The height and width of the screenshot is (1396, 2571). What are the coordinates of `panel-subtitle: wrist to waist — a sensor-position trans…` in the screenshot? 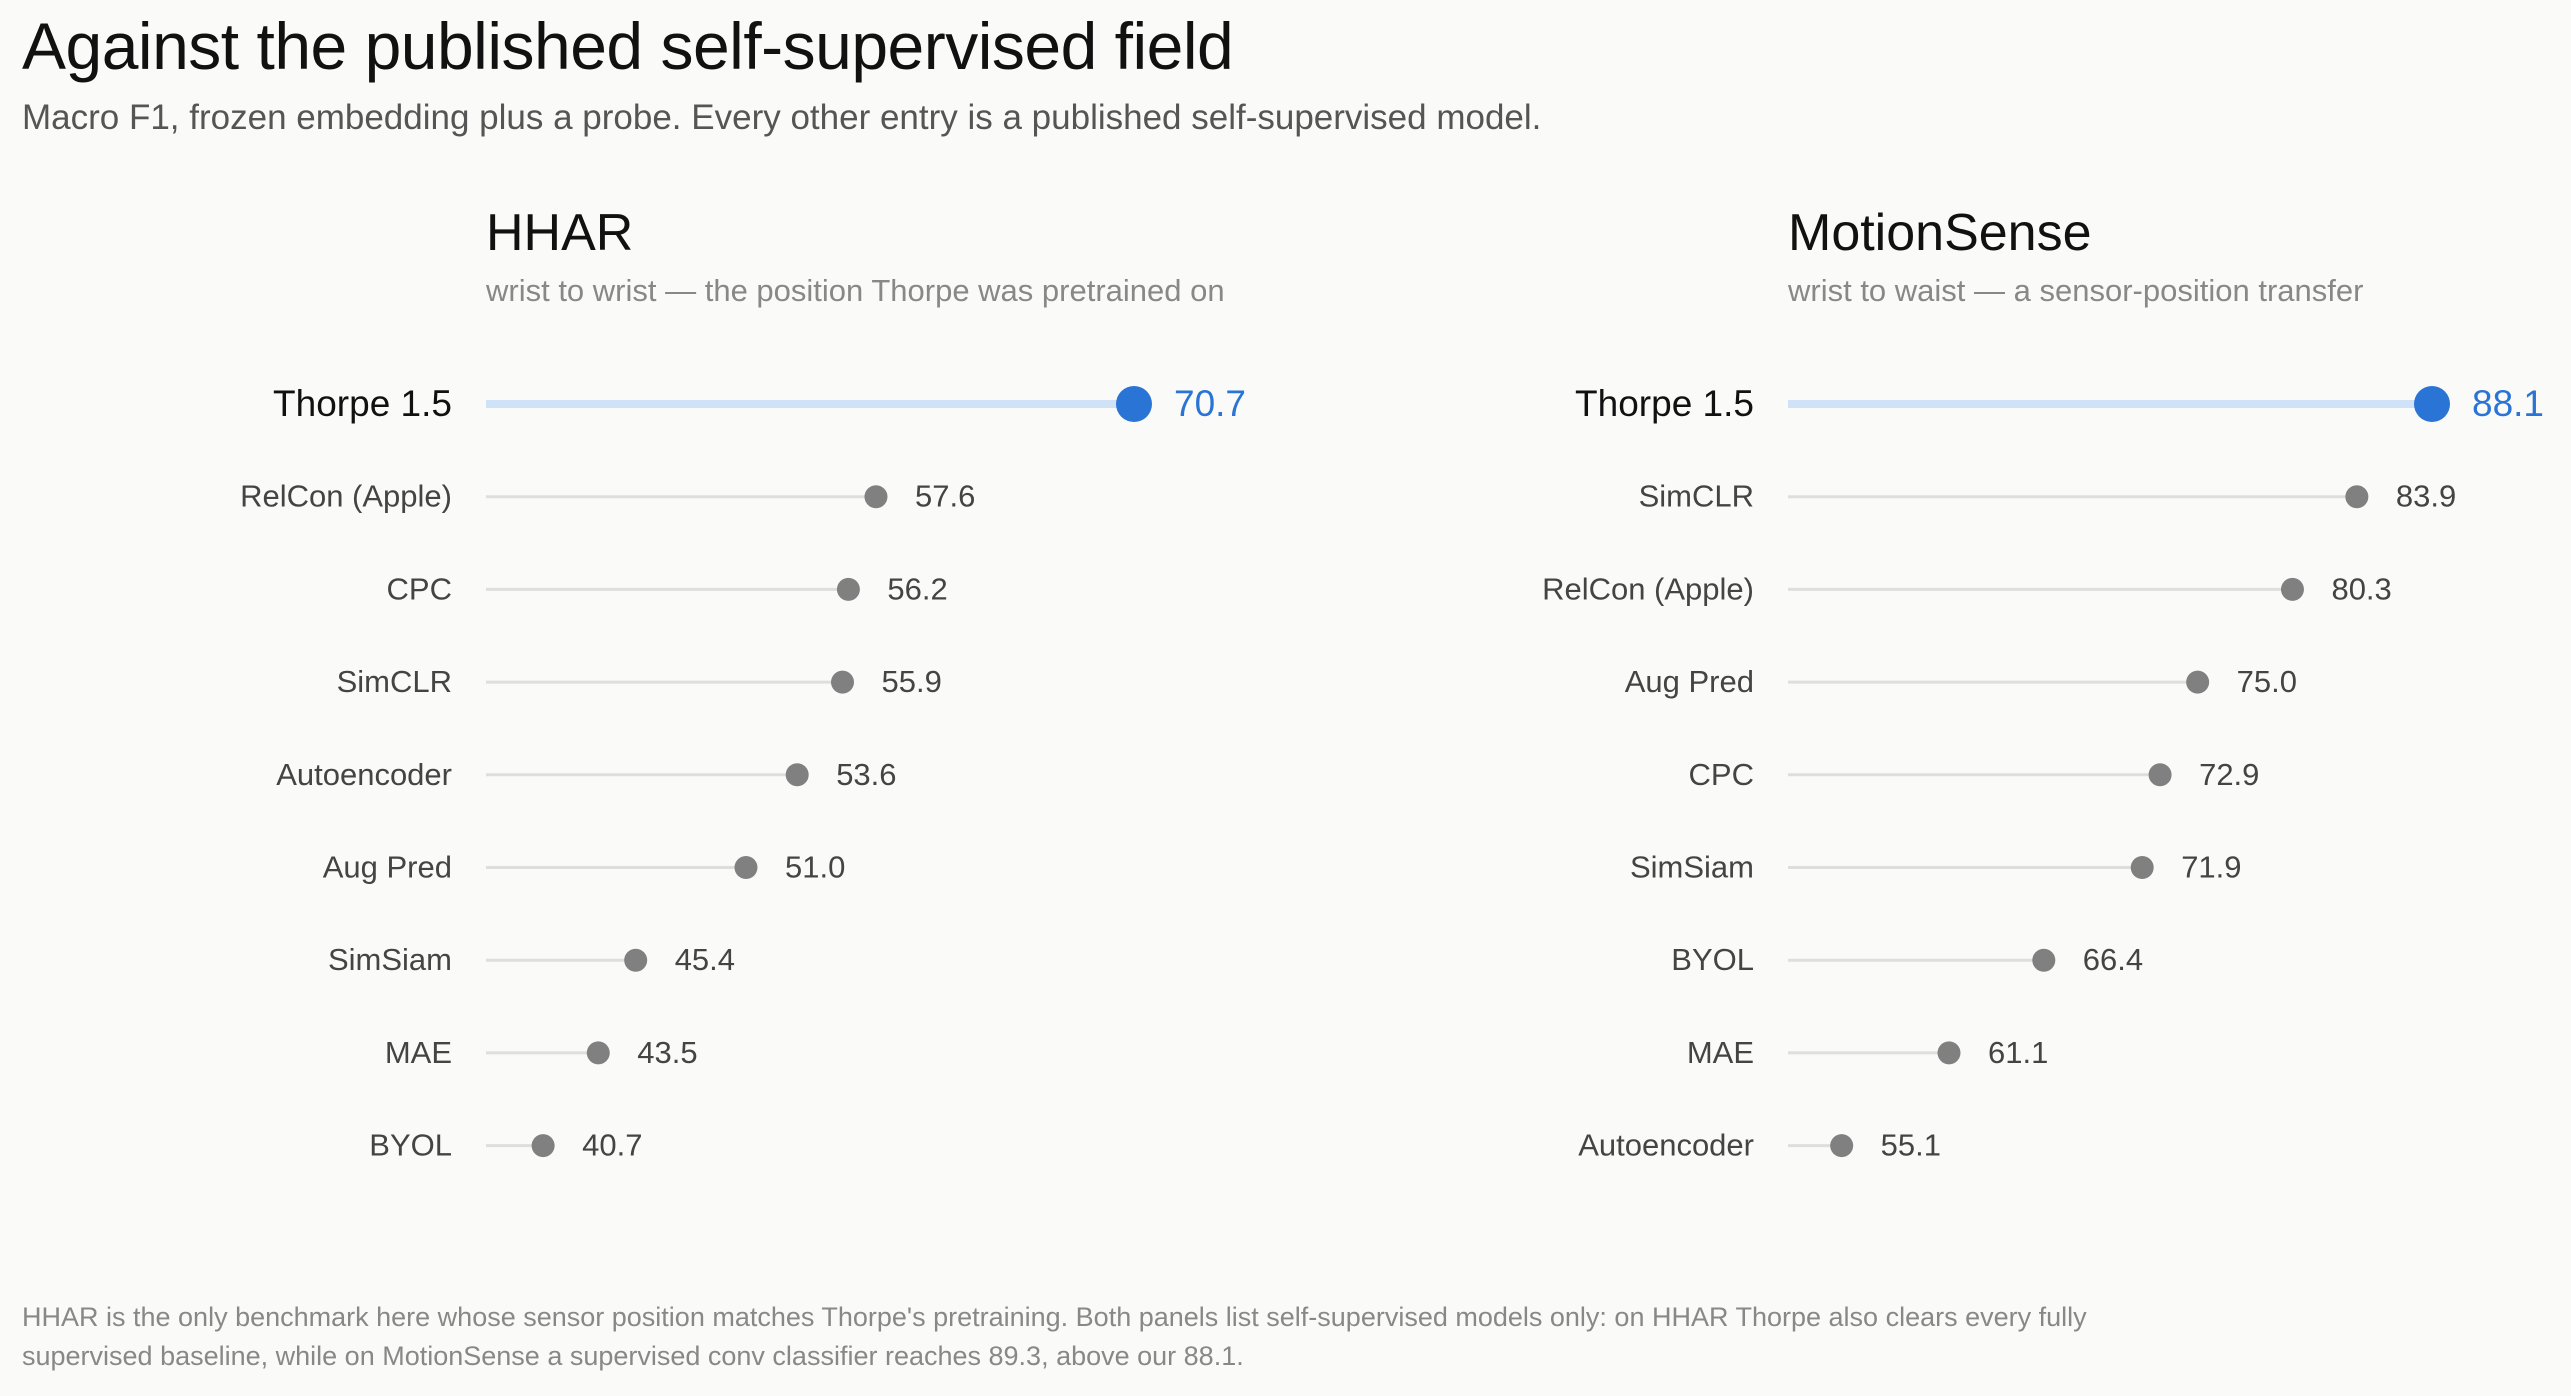 It's located at (2076, 290).